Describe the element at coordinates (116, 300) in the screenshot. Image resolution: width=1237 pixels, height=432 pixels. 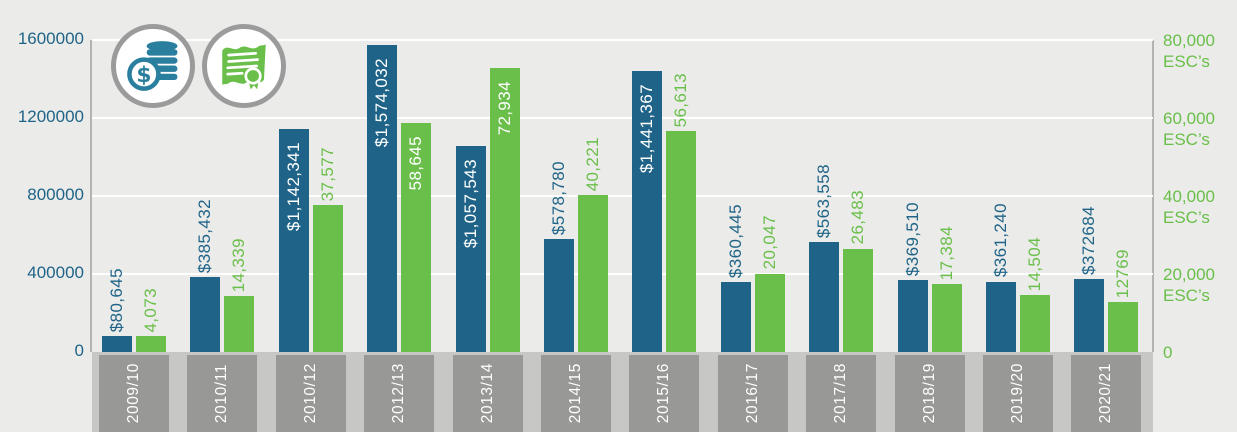
I see `dollar-value-label: $80,645` at that location.